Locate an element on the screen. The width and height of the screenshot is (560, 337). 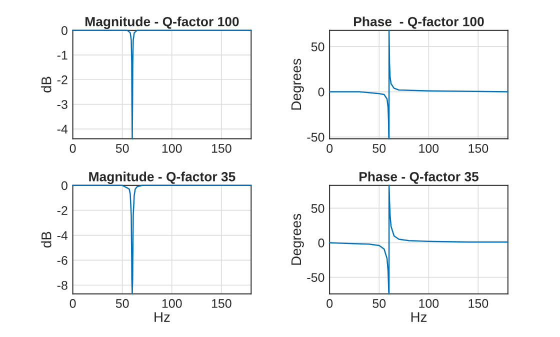
y-tick-label: -6 is located at coordinates (62, 260).